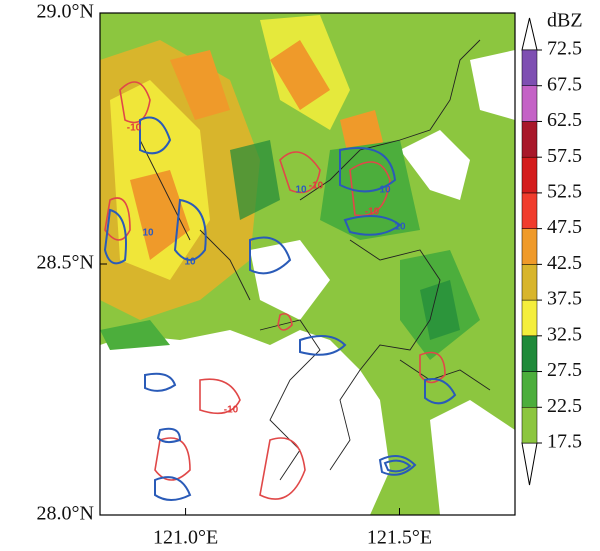 This screenshot has height=551, width=600. Describe the element at coordinates (564, 370) in the screenshot. I see `colorbar-label: 27.5` at that location.